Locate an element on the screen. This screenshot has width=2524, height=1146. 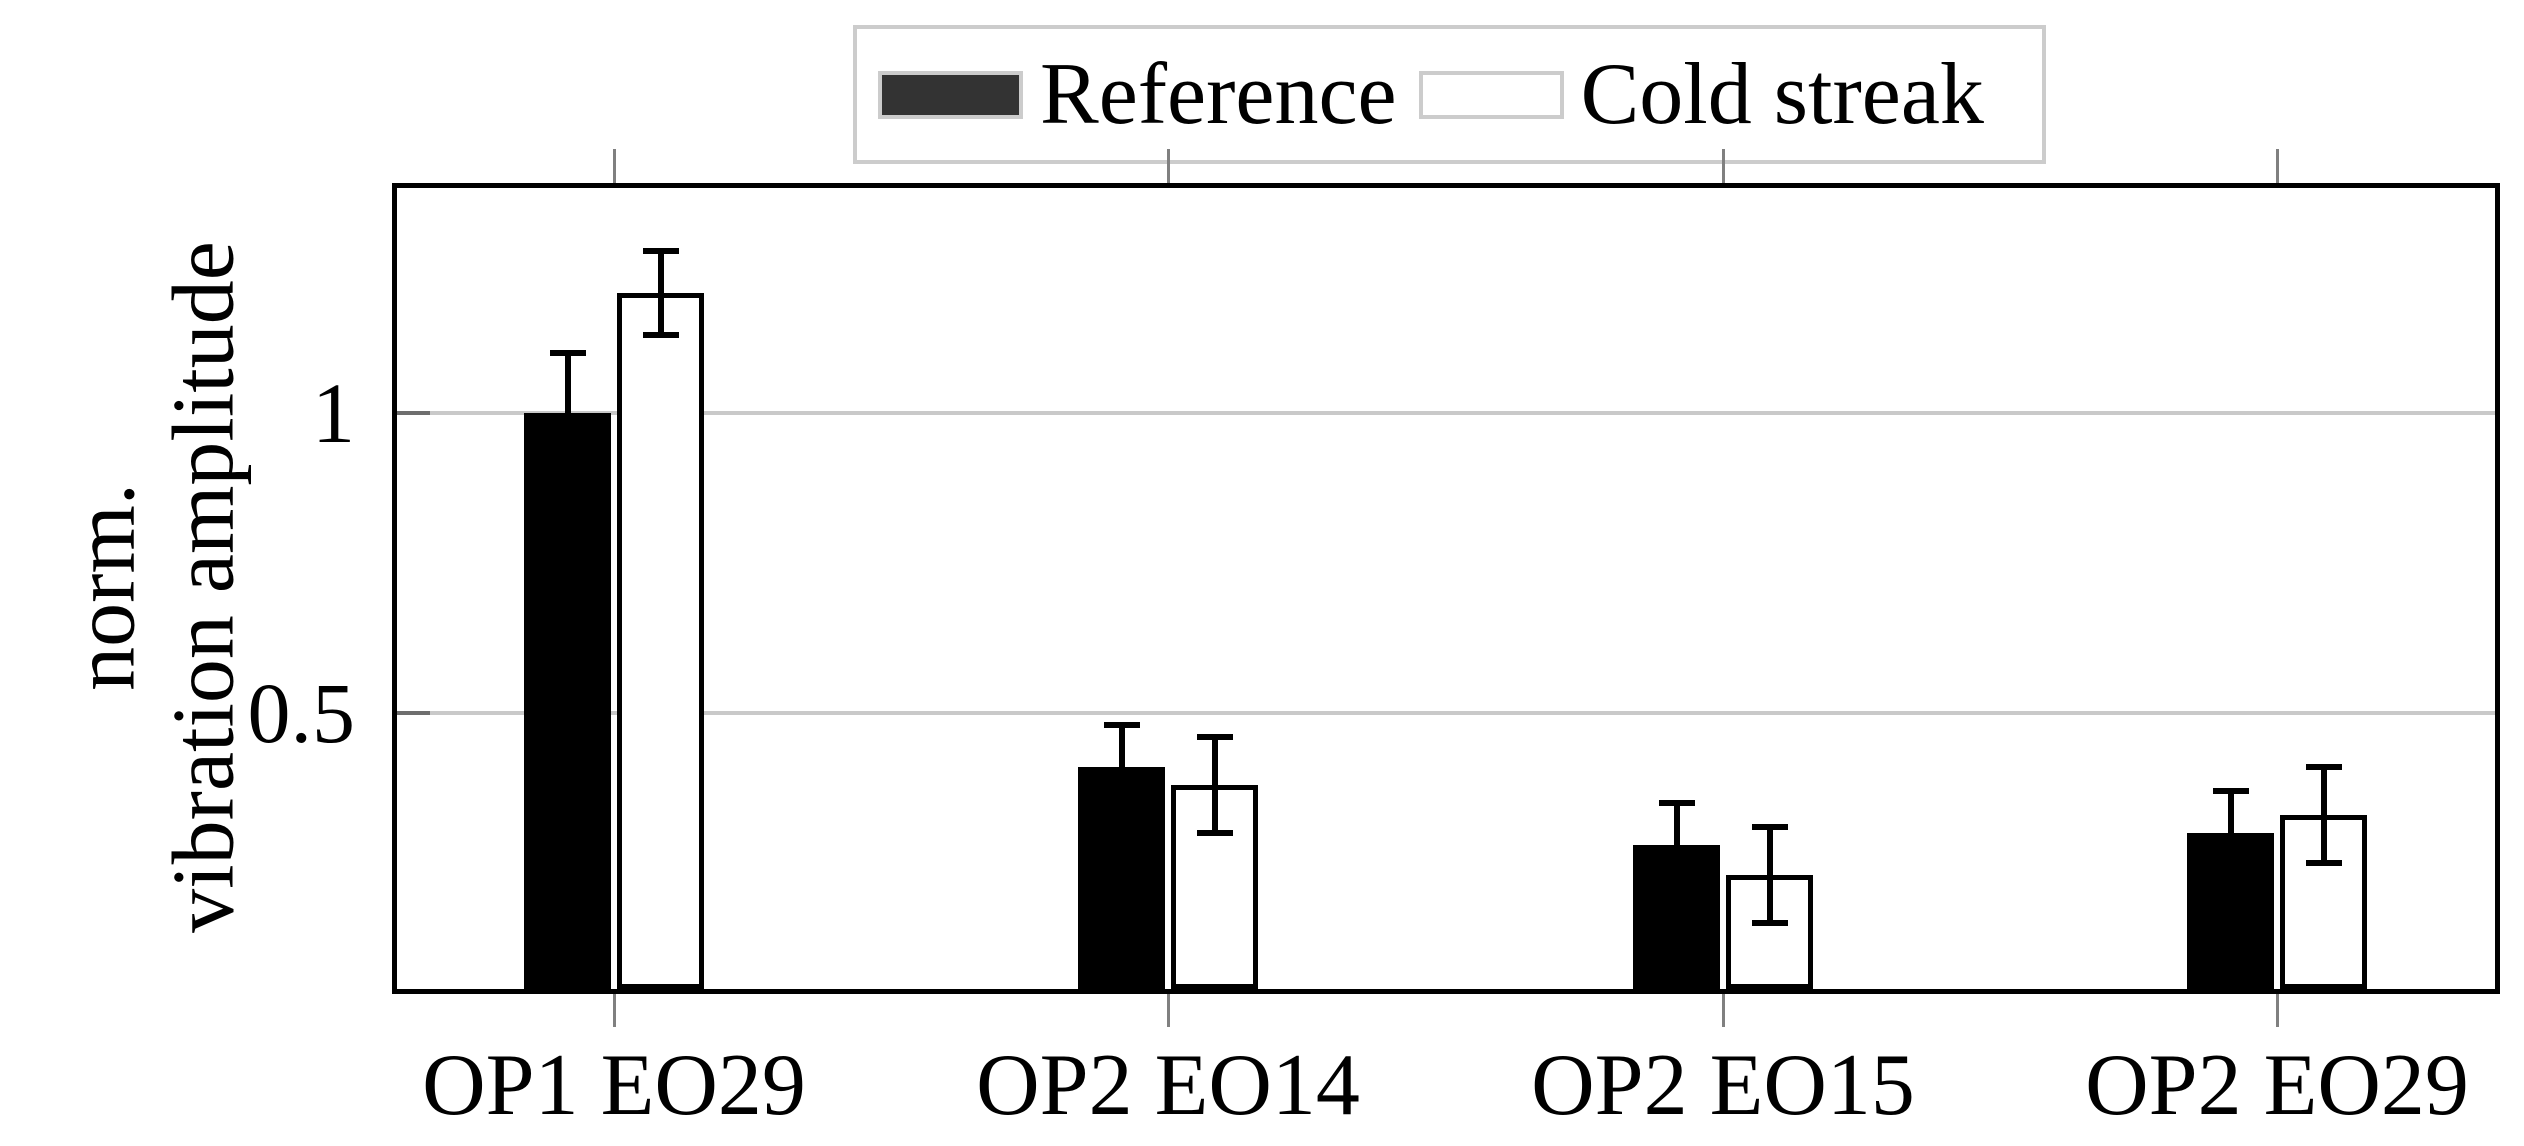
error-bar-line-reference-op2-eo15 is located at coordinates (1676, 845).